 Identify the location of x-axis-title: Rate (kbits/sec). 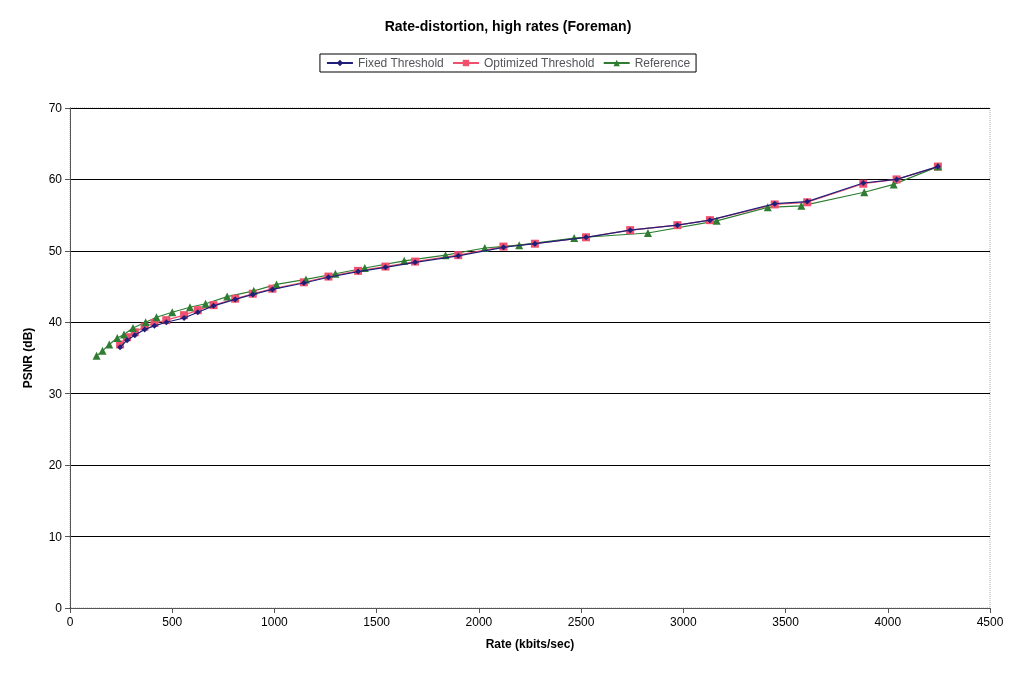
(530, 644).